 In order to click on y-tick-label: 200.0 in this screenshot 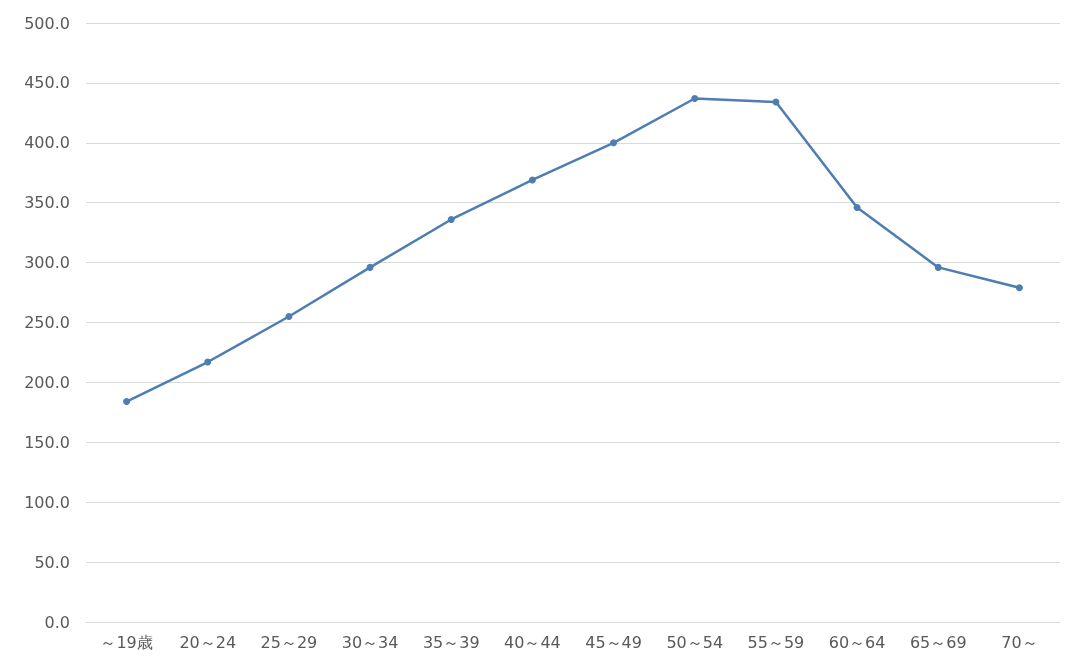, I will do `click(47, 382)`.